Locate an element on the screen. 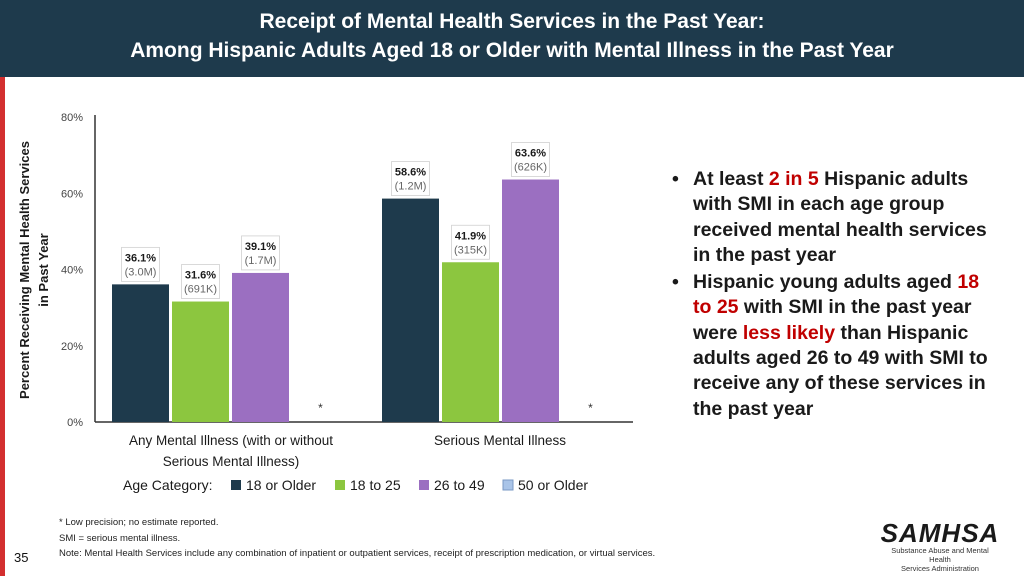  bullet-highlight: 18 to 25 is located at coordinates (836, 295).